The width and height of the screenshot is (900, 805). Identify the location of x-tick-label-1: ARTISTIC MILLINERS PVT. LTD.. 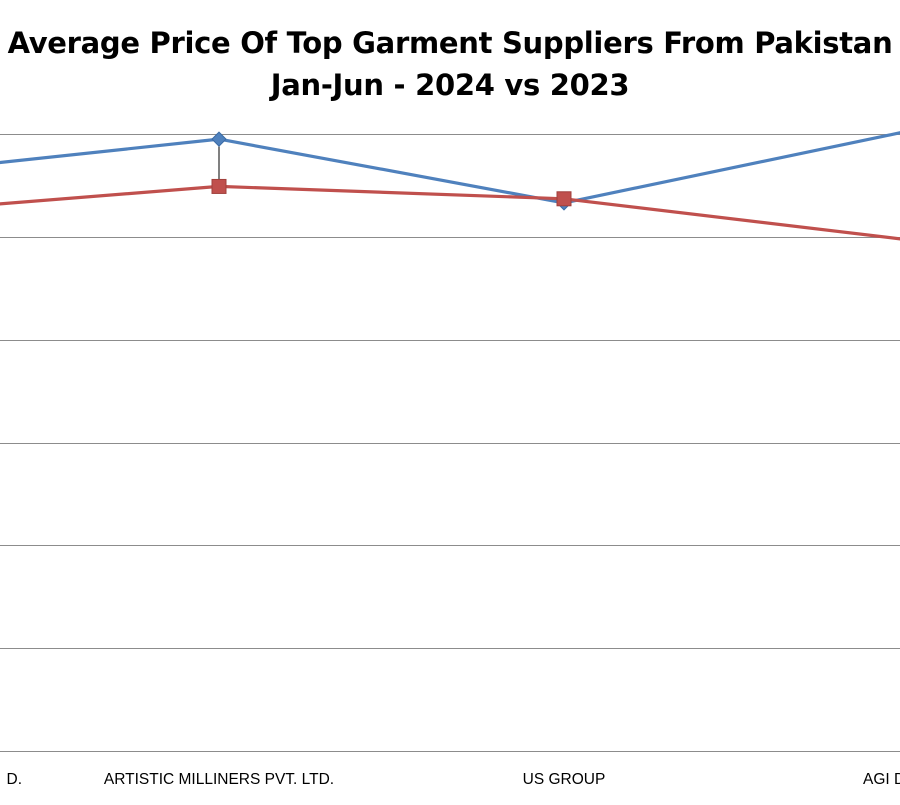
(219, 779).